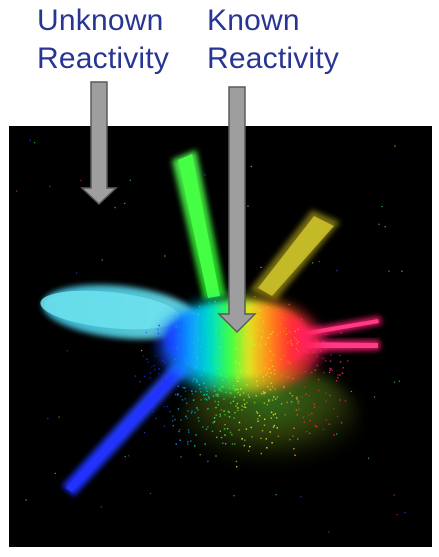  What do you see at coordinates (126, 428) in the screenshot?
I see `blue-cluster` at bounding box center [126, 428].